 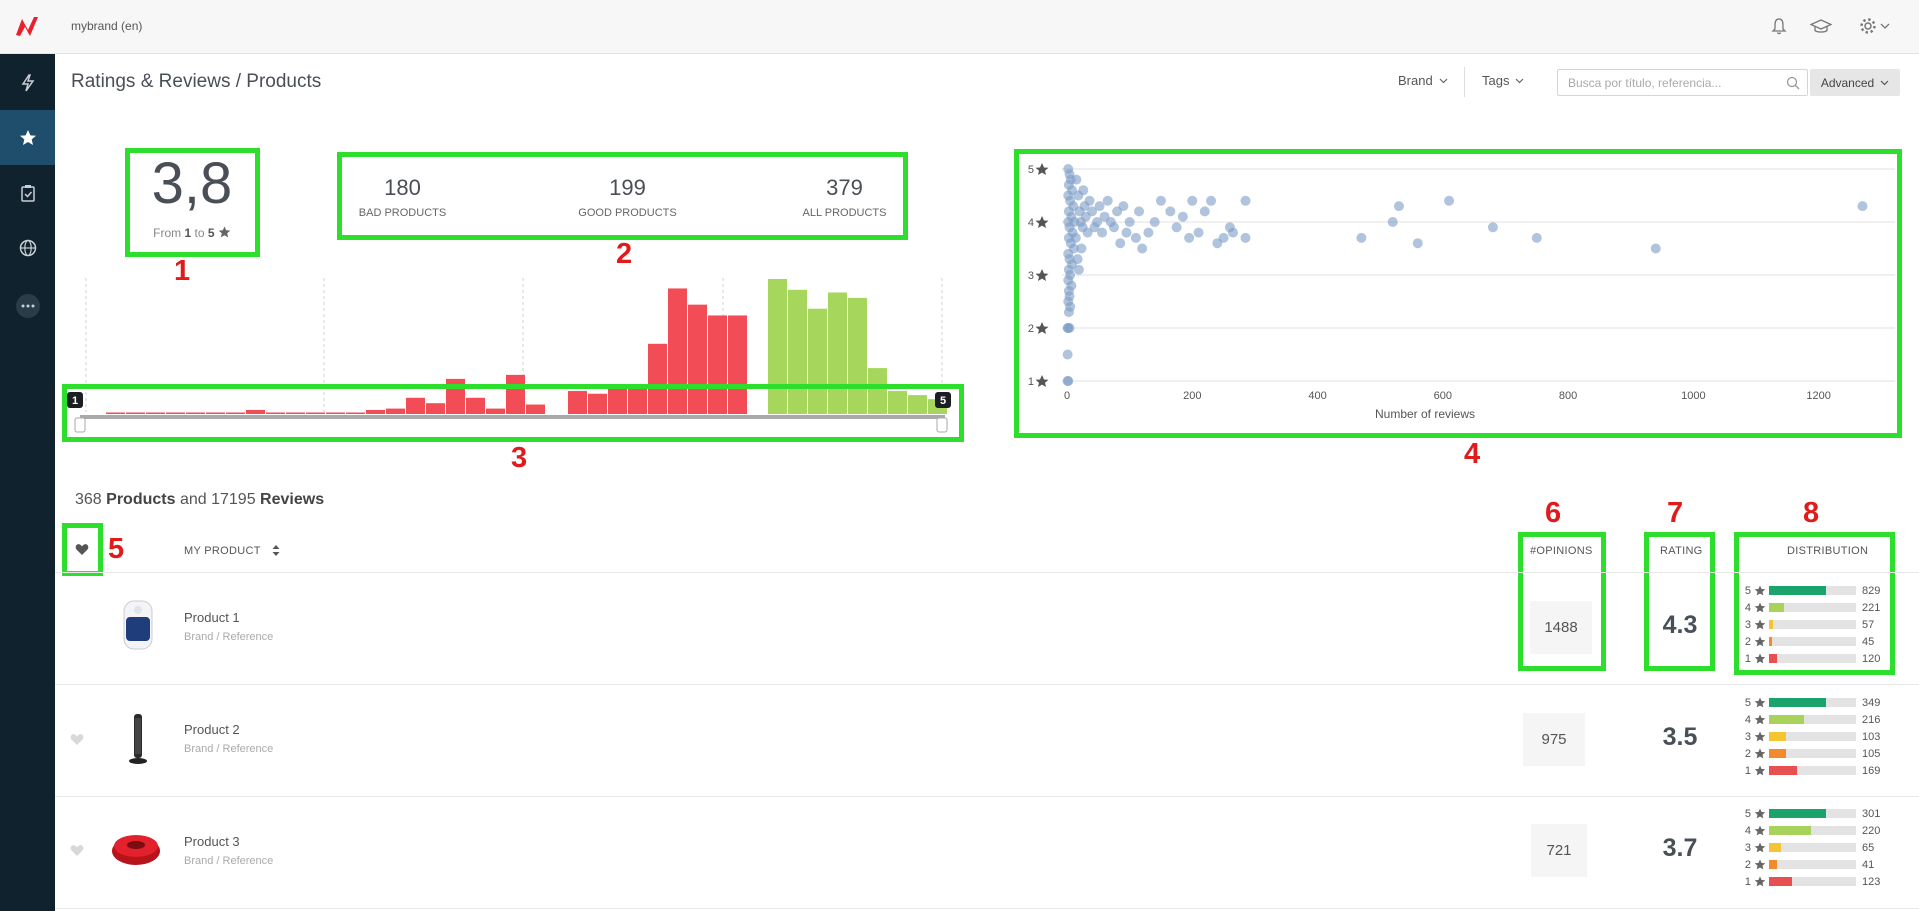 I want to click on rating-column-header: RATING, so click(x=1681, y=551).